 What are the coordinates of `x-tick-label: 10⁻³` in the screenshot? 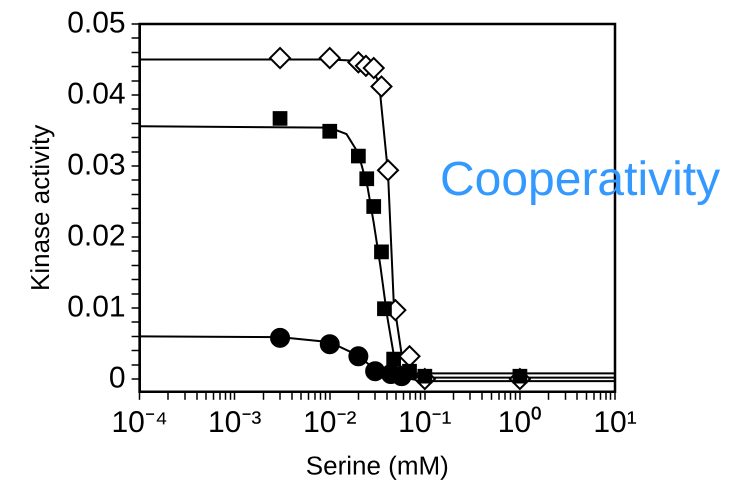 It's located at (235, 423).